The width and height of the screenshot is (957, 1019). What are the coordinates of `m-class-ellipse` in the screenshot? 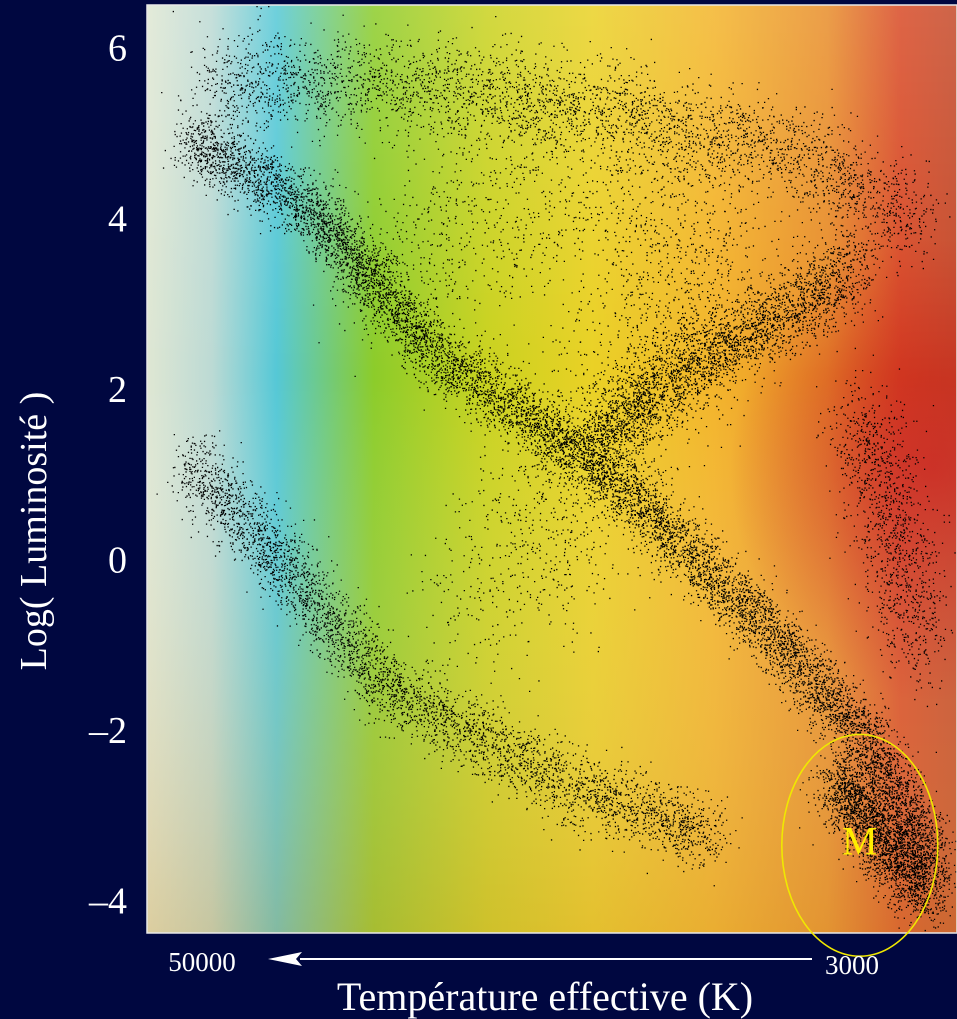 It's located at (859, 845).